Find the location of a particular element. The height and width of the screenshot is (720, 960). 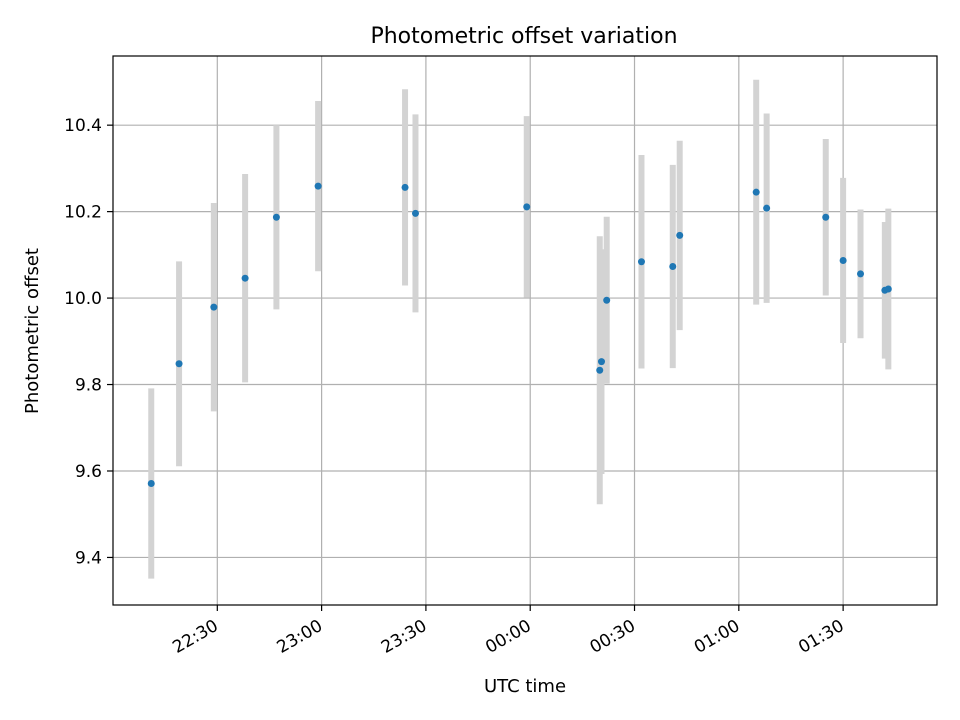

x-tick-label: 22:30 is located at coordinates (195, 637).